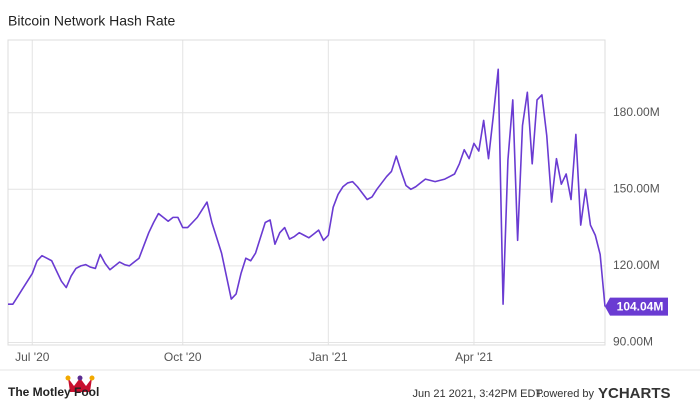 This screenshot has width=700, height=407. Describe the element at coordinates (92, 21) in the screenshot. I see `chart-title: Bitcoin Network Hash Rate` at that location.